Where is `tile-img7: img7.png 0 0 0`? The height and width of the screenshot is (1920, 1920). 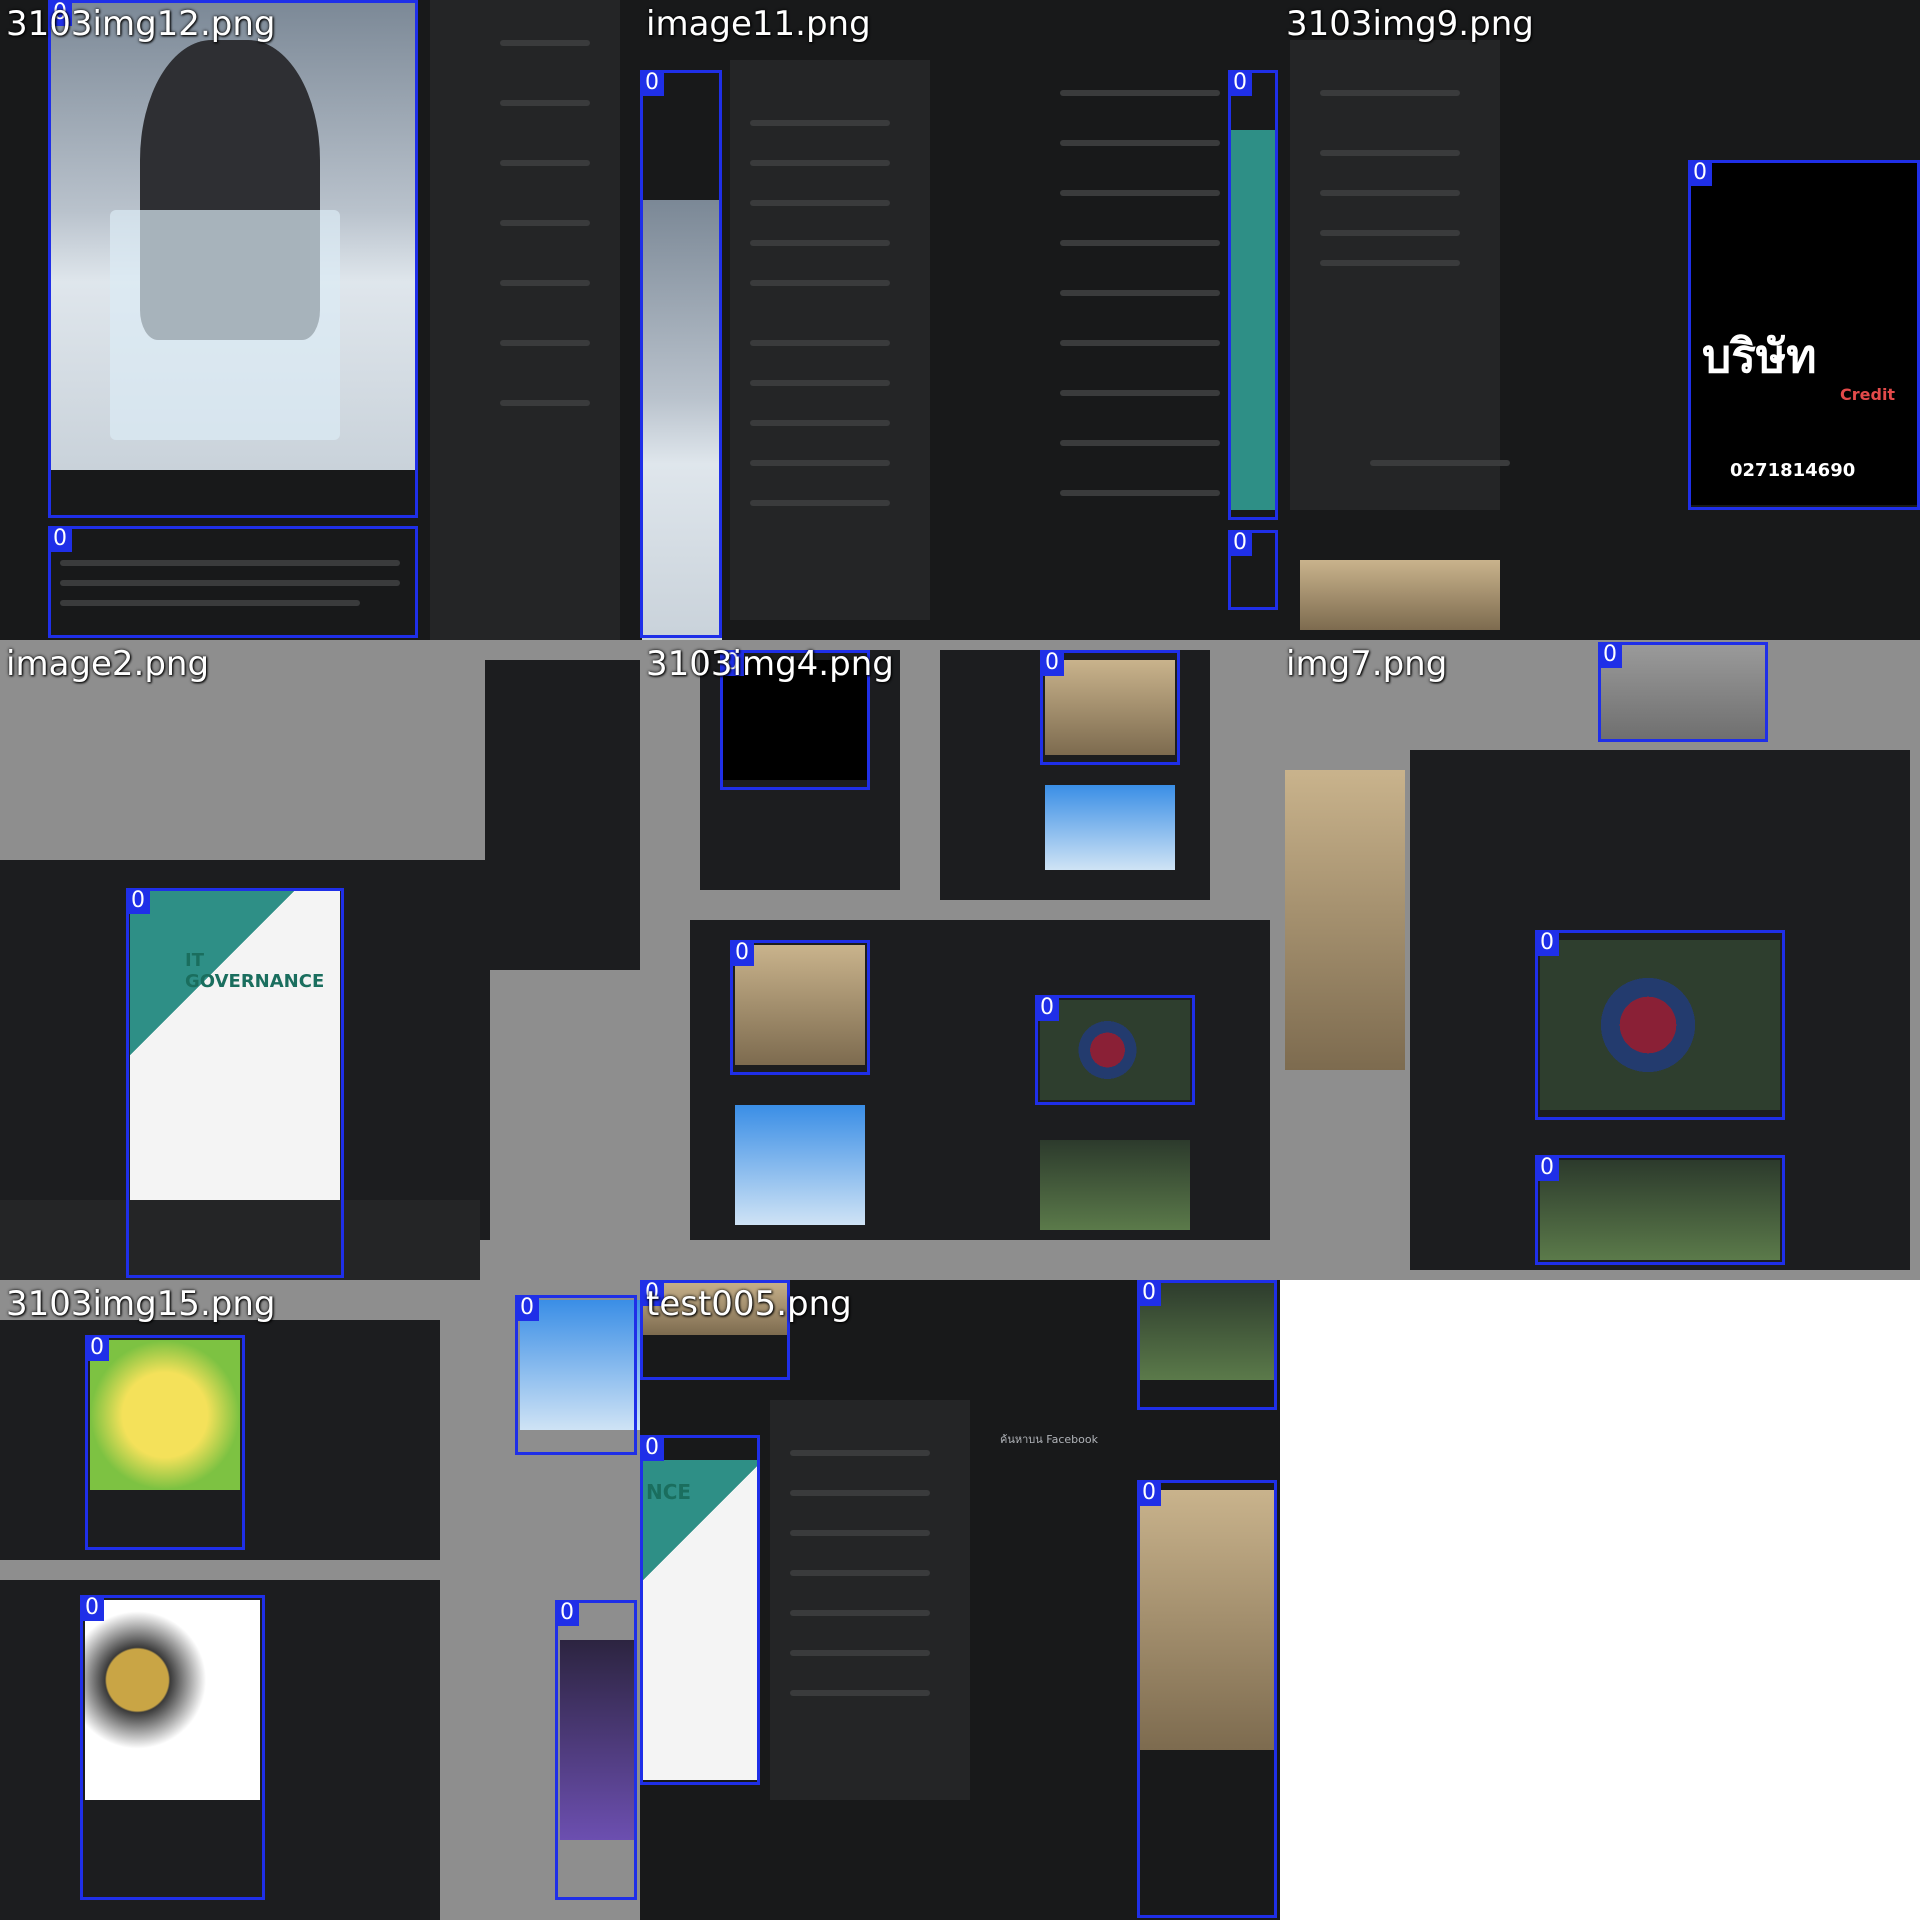 tile-img7: img7.png 0 0 0 is located at coordinates (1600, 960).